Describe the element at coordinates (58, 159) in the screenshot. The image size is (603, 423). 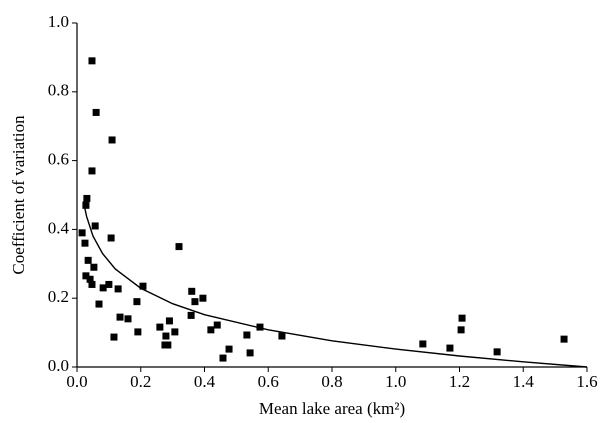
I see `y-tick-label: 0.6` at that location.